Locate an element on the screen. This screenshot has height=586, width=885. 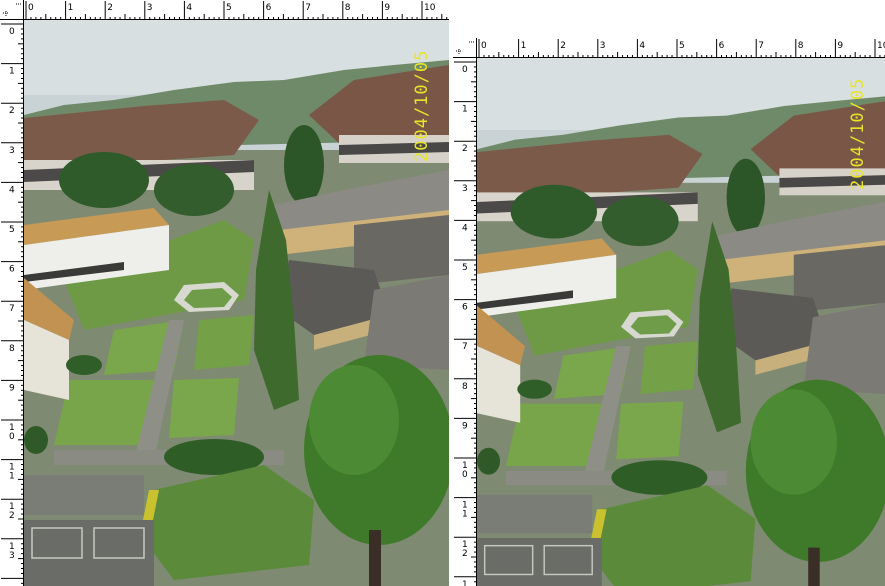
parking is located at coordinates (89, 553).